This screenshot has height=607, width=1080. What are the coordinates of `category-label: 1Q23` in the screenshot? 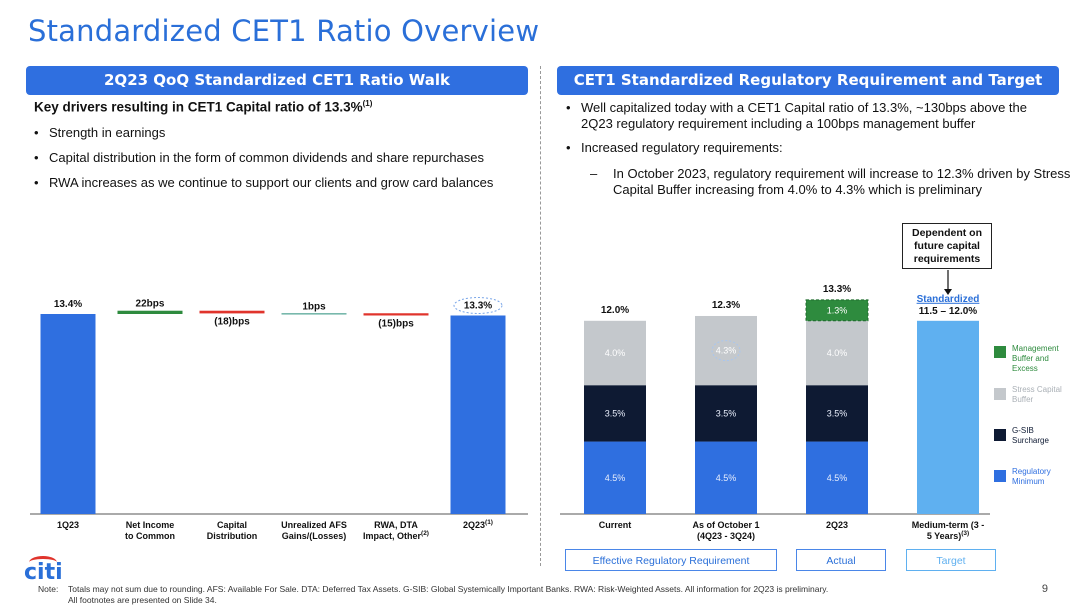 It's located at (68, 525).